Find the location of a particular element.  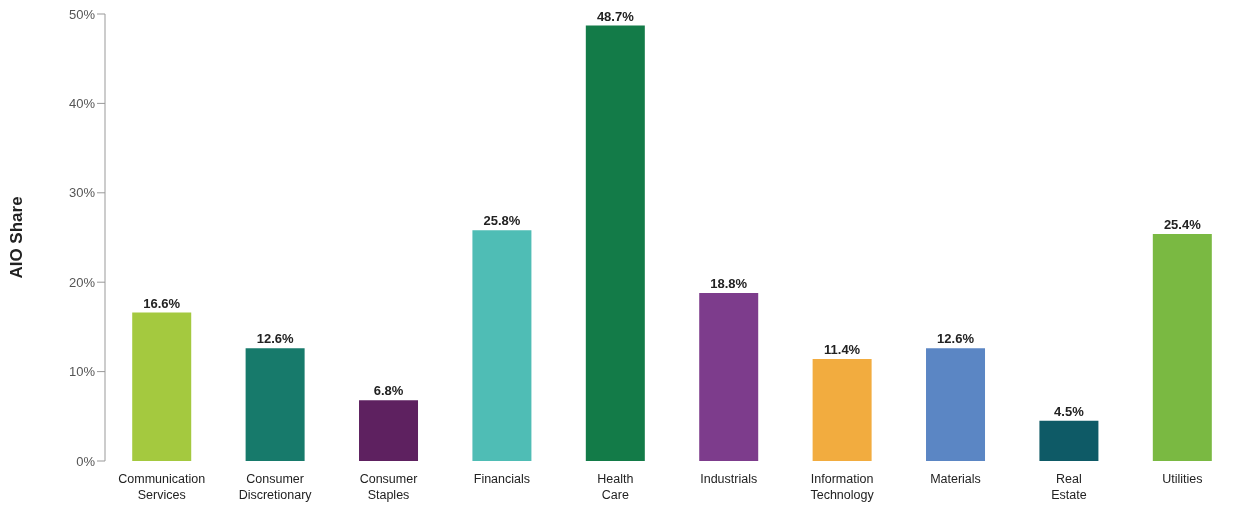

data-label: 48.7% is located at coordinates (615, 16).